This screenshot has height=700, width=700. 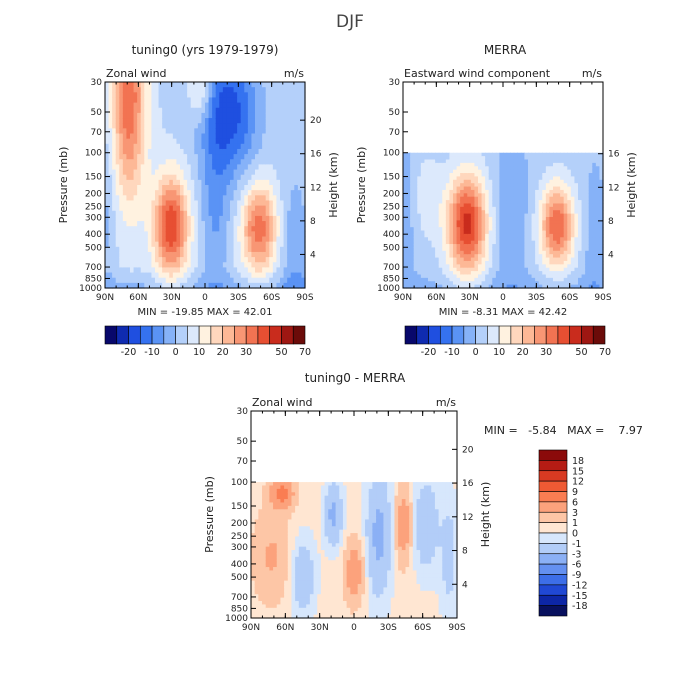 What do you see at coordinates (313, 222) in the screenshot?
I see `panel-1-y2-tick-label: 8` at bounding box center [313, 222].